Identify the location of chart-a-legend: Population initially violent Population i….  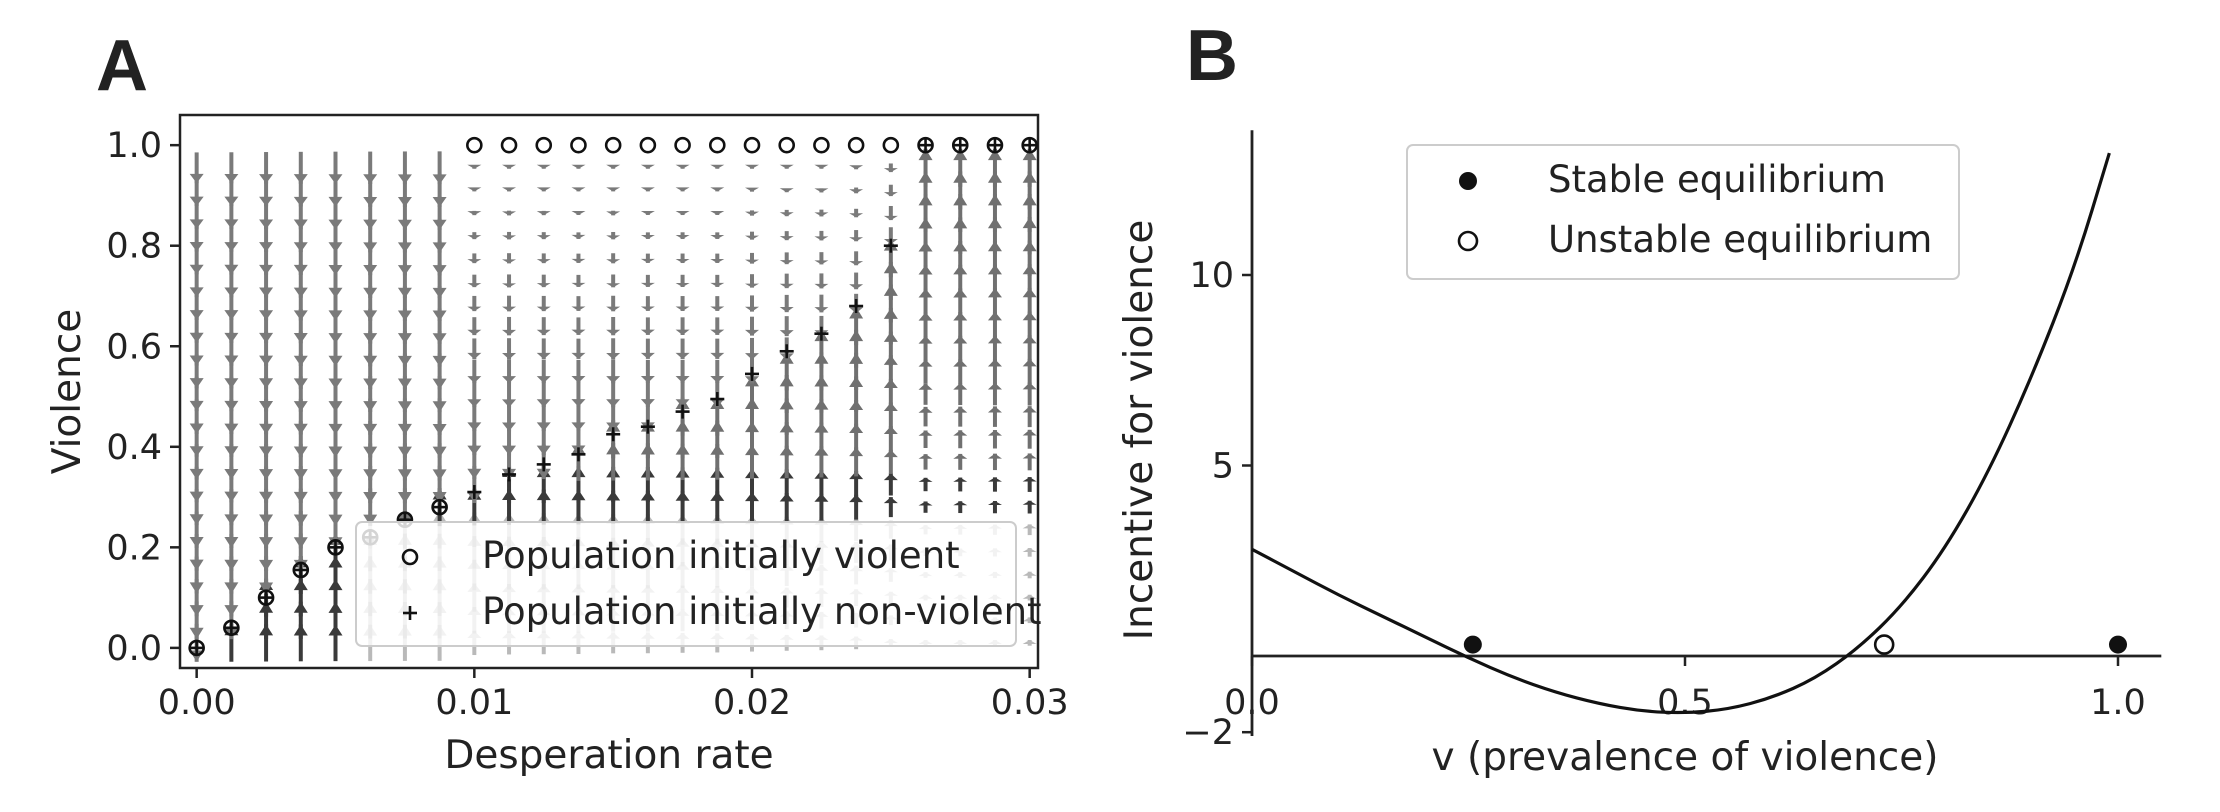
(698, 584).